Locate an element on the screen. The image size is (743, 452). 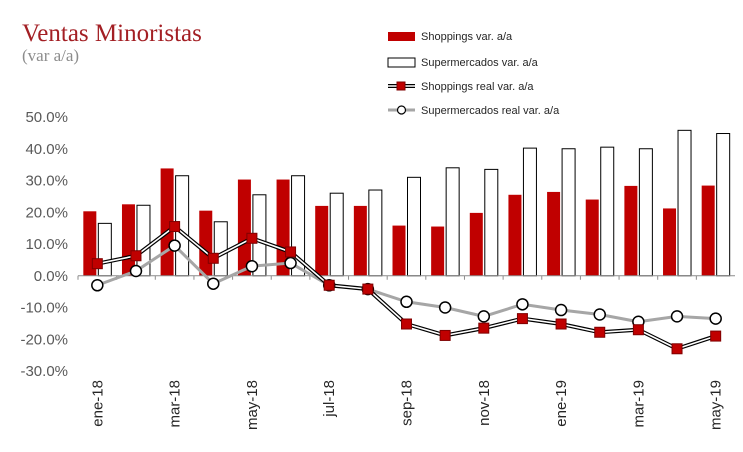
y-tick-label: 0.0% is located at coordinates (51, 276).